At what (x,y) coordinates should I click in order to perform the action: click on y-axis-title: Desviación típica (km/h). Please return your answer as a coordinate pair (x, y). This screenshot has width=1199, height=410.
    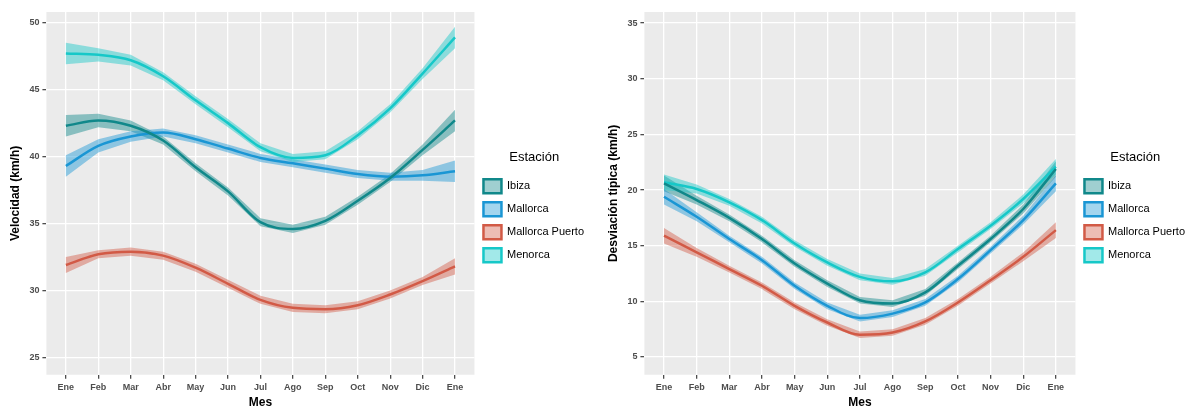
    Looking at the image, I should click on (612, 193).